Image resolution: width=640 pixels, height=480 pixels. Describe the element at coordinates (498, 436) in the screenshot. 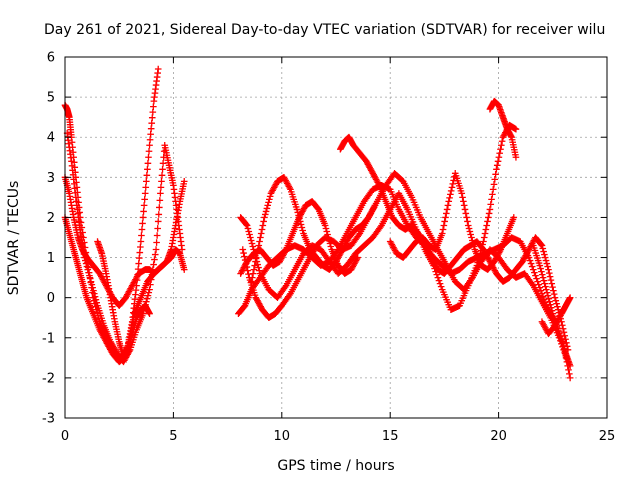

I see `x-tick-label: 20` at that location.